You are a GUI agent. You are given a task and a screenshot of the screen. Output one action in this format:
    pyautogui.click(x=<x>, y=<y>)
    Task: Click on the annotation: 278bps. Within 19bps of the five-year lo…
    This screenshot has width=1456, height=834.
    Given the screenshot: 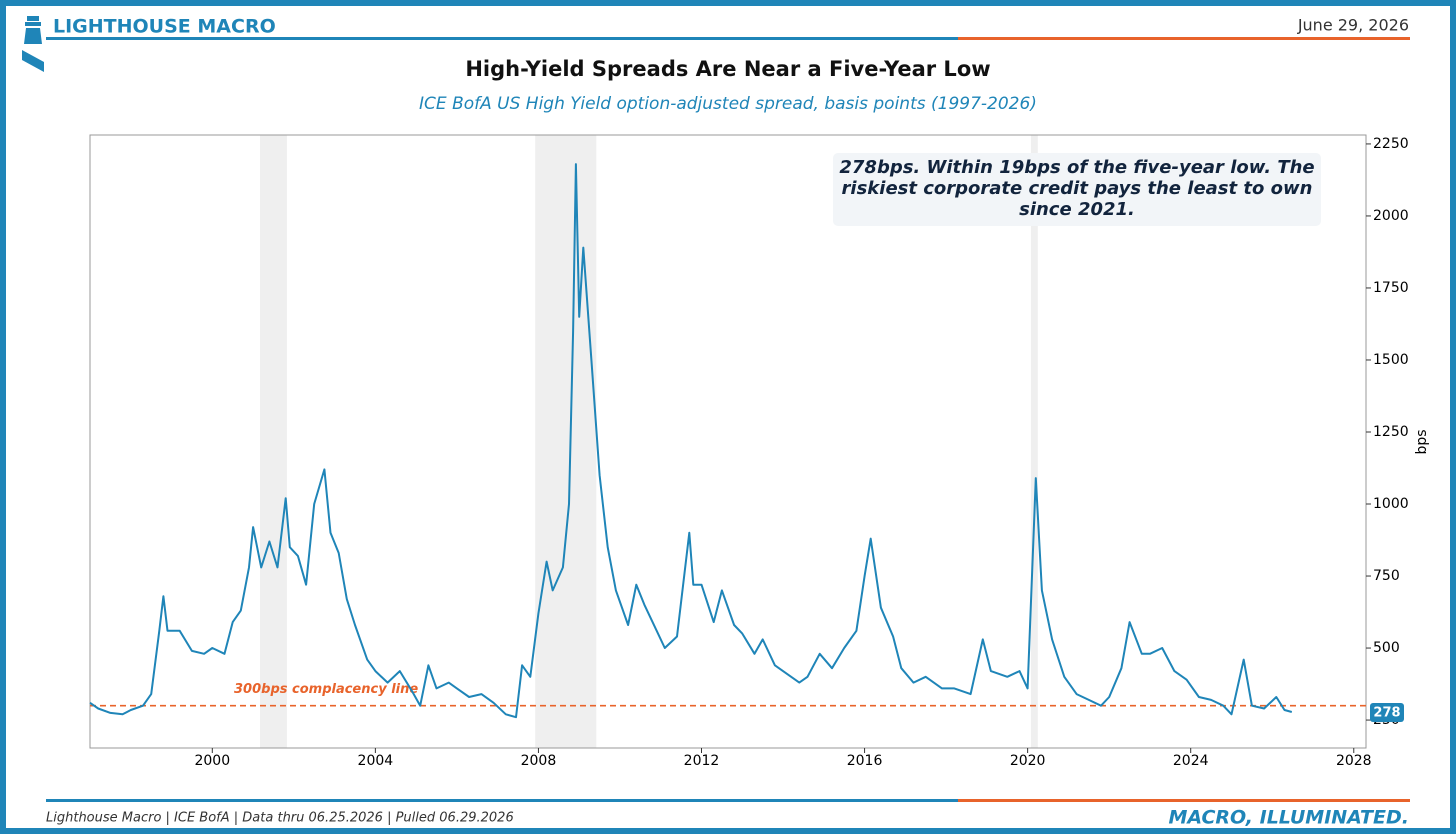 What is the action you would take?
    pyautogui.click(x=1077, y=189)
    